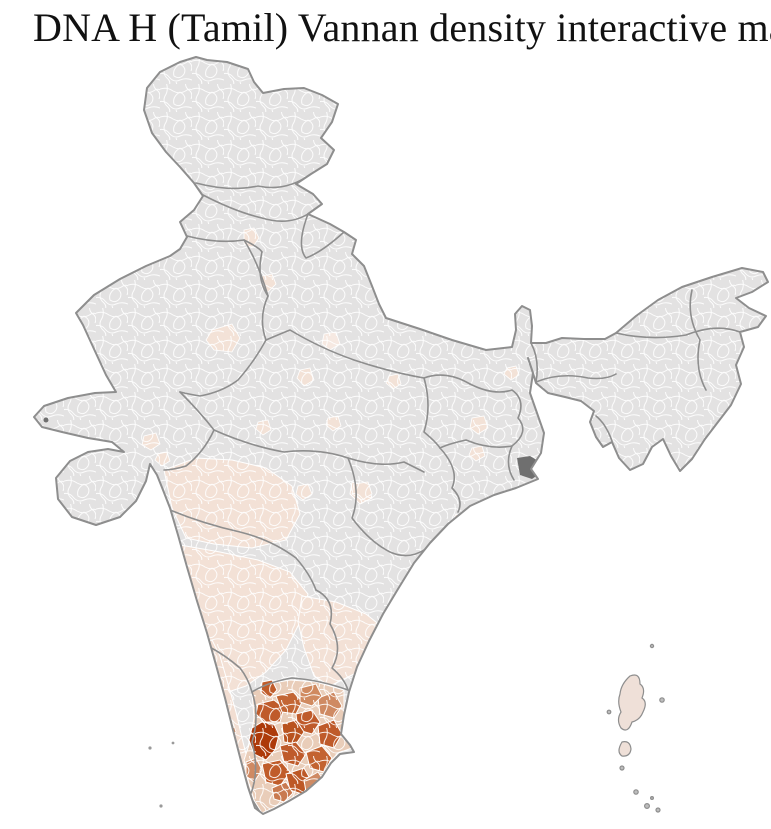 This screenshot has height=829, width=771. Describe the element at coordinates (635, 728) in the screenshot. I see `island-chain-southeast` at that location.